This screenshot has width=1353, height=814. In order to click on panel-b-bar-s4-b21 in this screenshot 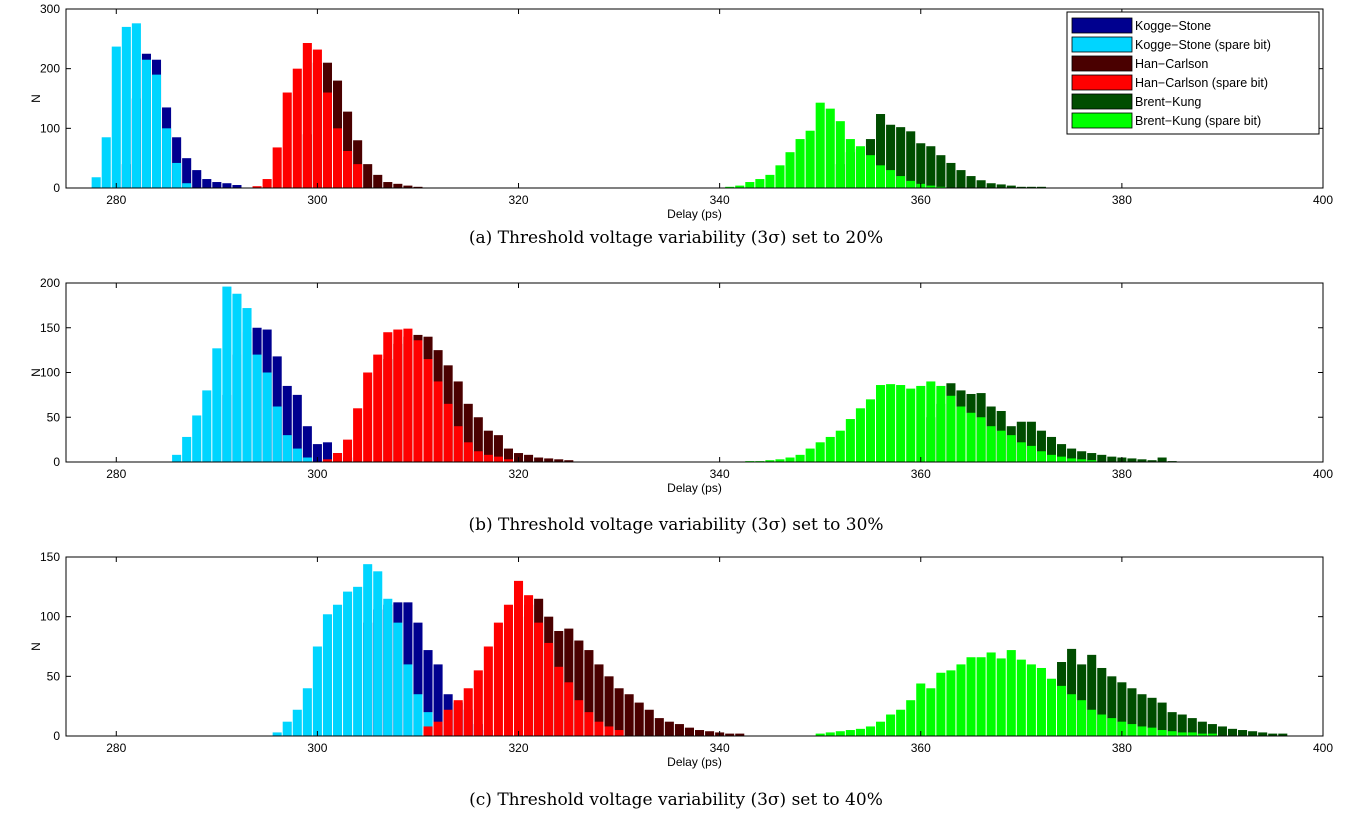, I will do `click(1142, 460)`.